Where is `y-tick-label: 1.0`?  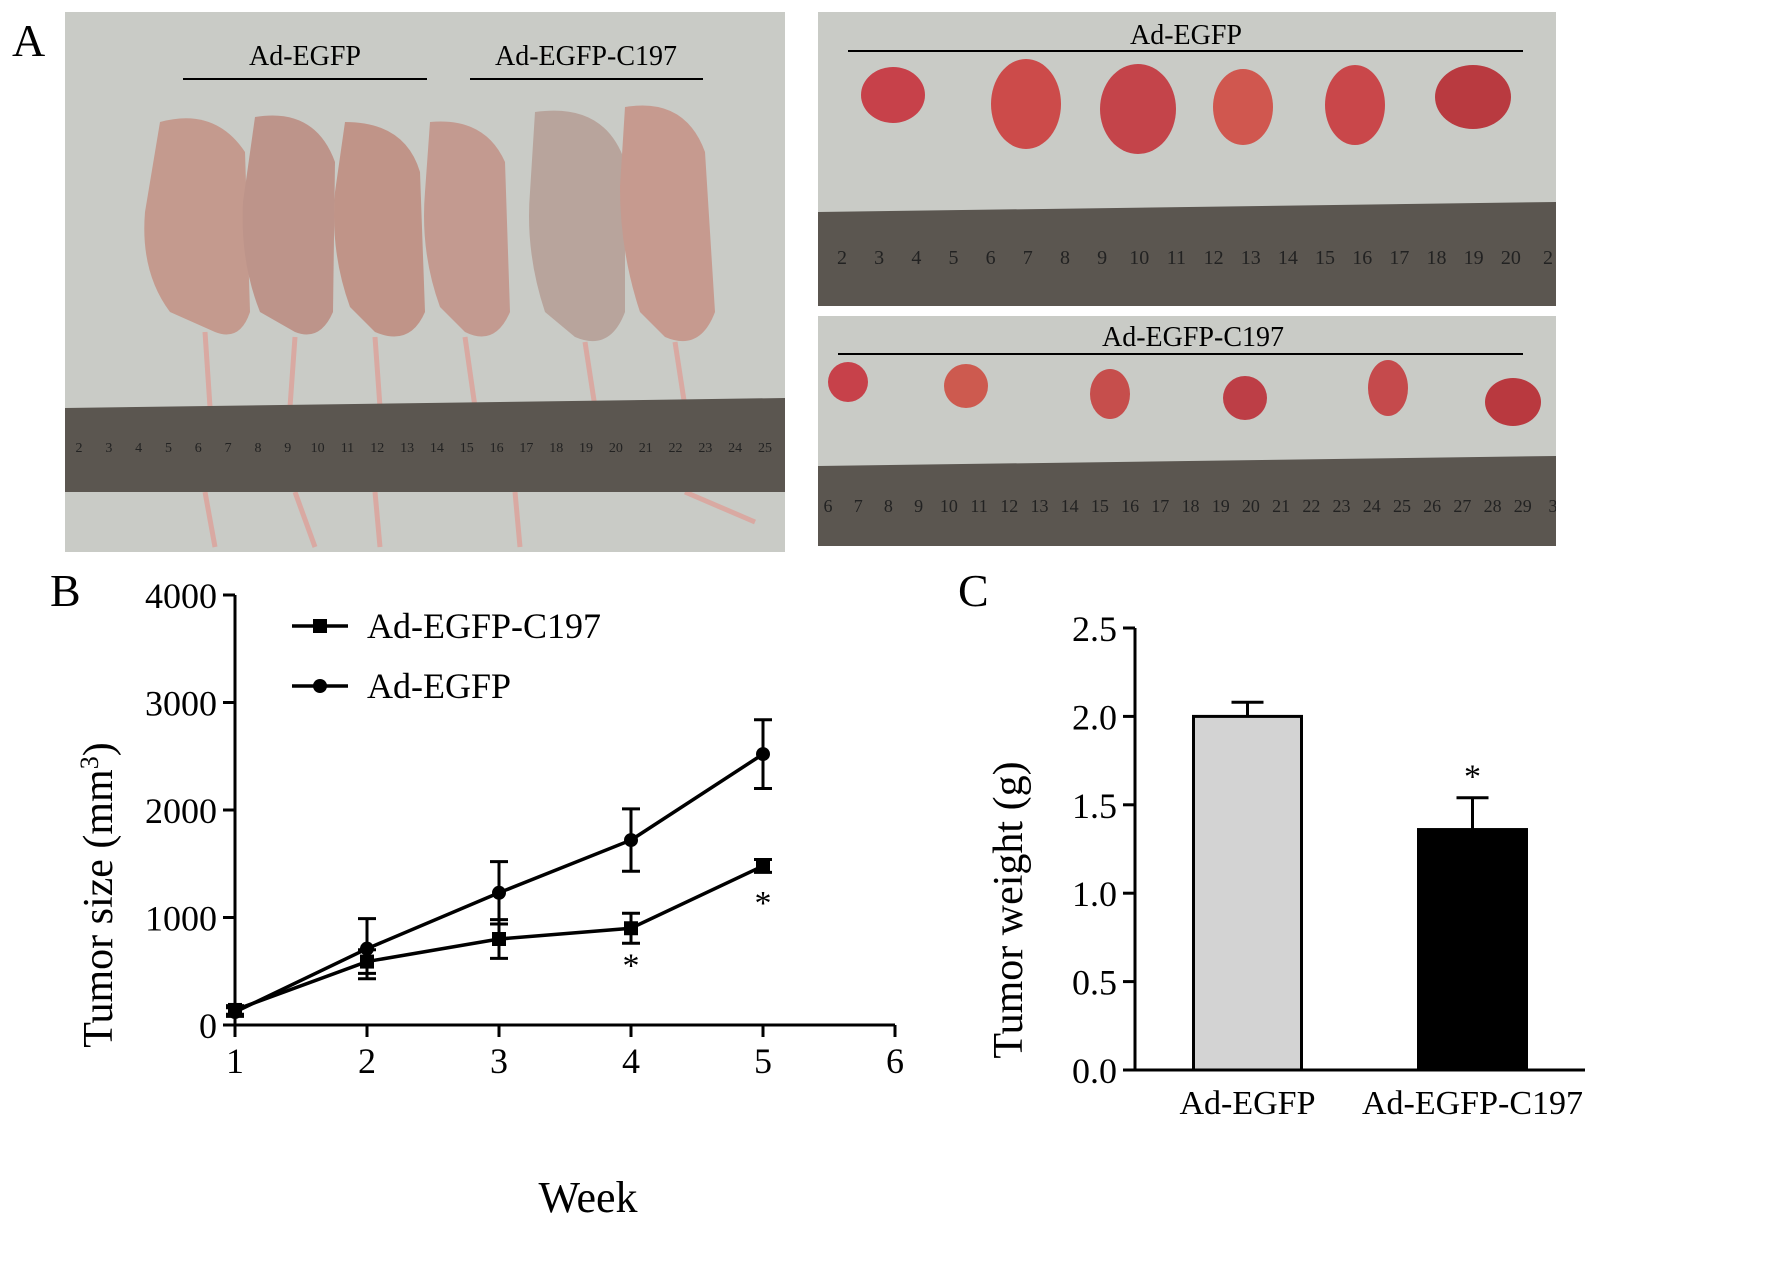 y-tick-label: 1.0 is located at coordinates (1094, 894).